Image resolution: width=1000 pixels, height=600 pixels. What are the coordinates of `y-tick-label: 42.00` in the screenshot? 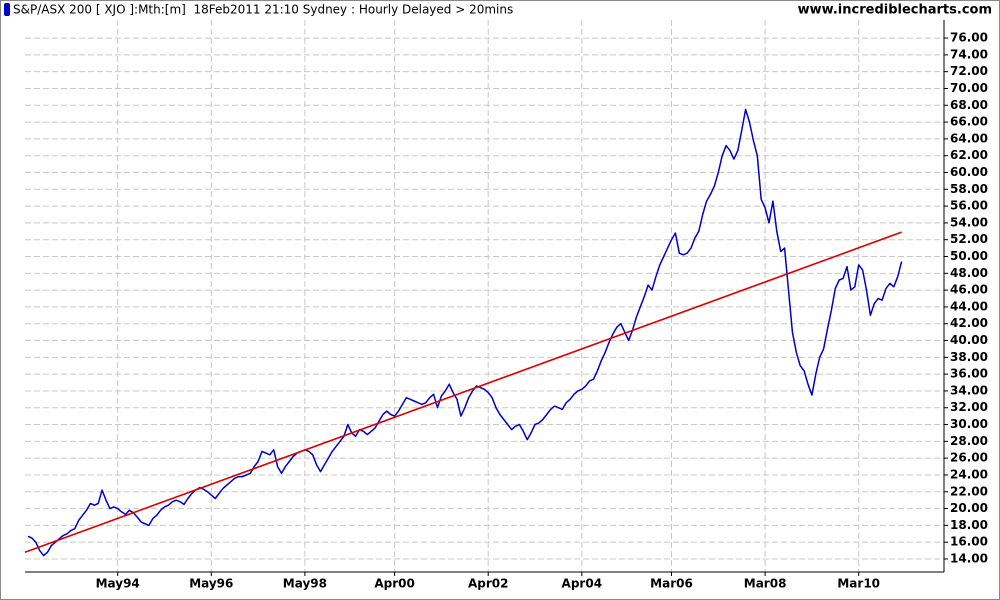 It's located at (969, 323).